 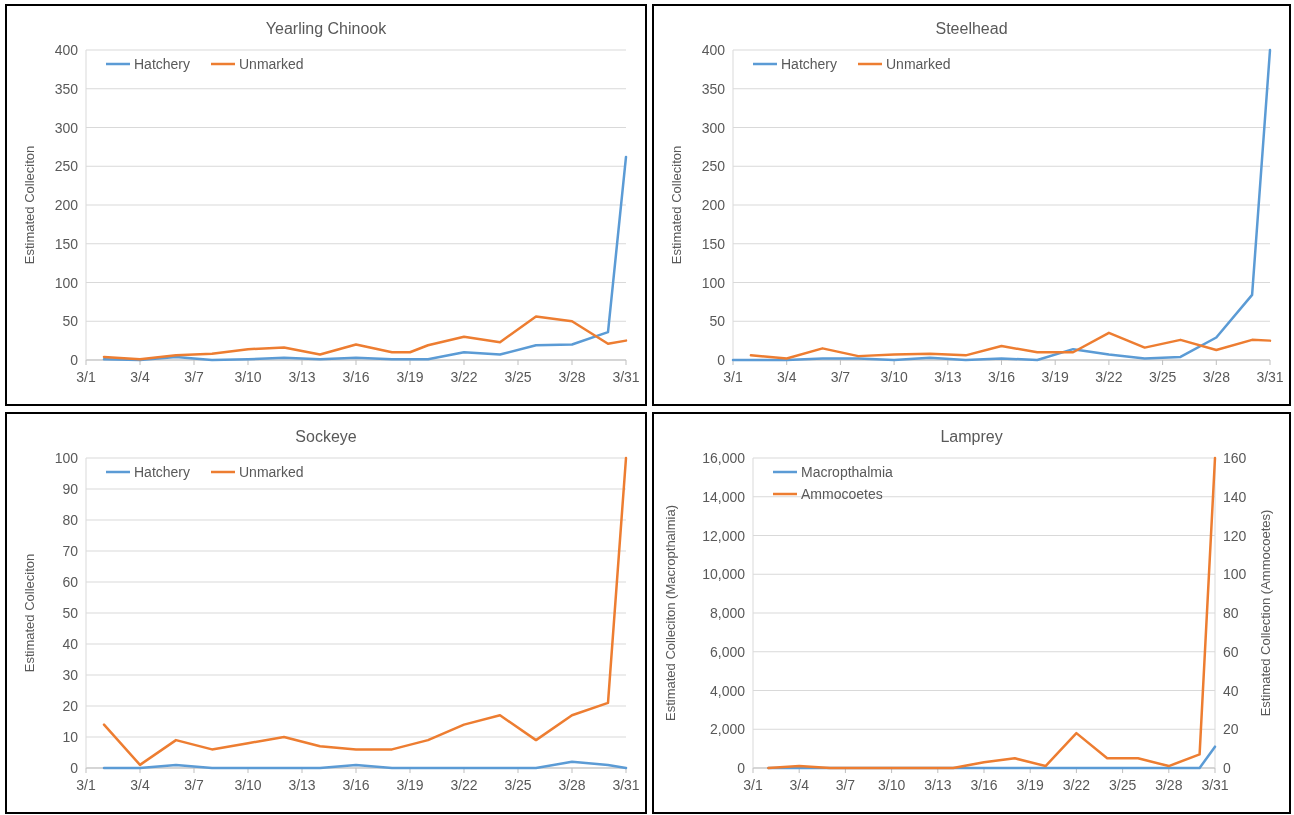 I want to click on y-tick-label: 80, so click(x=70, y=520).